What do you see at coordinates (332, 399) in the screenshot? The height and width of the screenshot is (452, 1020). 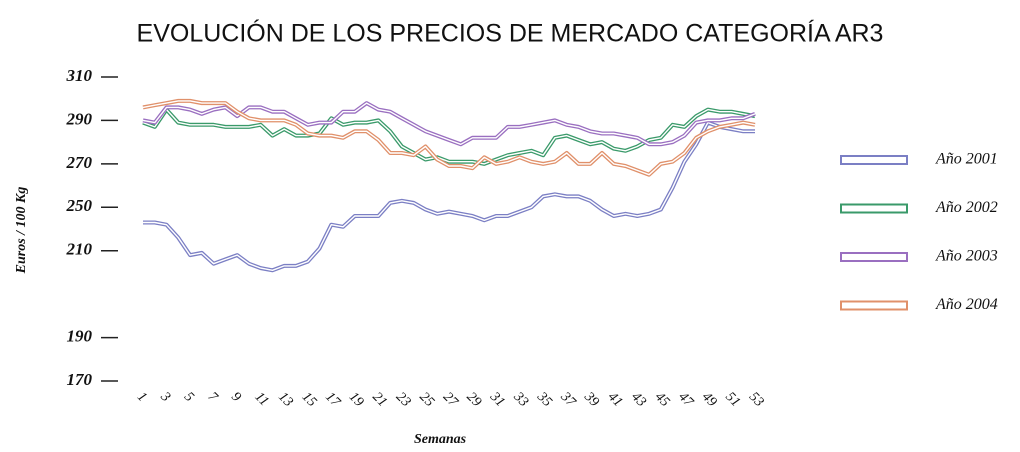 I see `x-tick-label: 17` at bounding box center [332, 399].